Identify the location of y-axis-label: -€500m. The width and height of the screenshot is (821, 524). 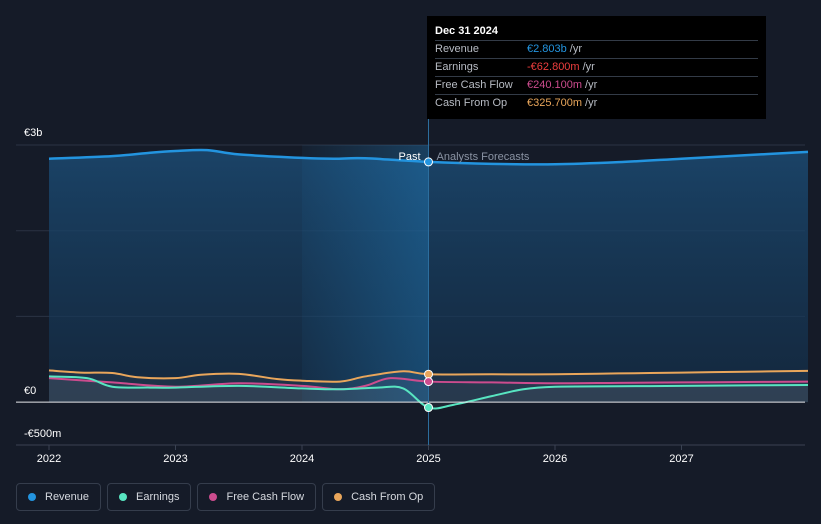
(42, 434).